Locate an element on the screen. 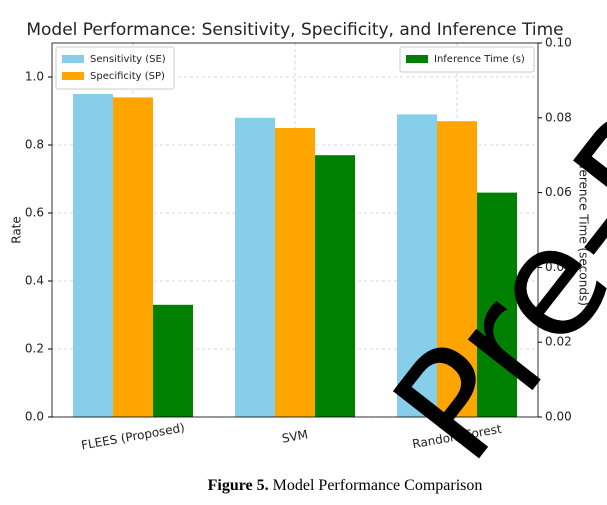  y2-tick-label: 0.10 is located at coordinates (558, 43).